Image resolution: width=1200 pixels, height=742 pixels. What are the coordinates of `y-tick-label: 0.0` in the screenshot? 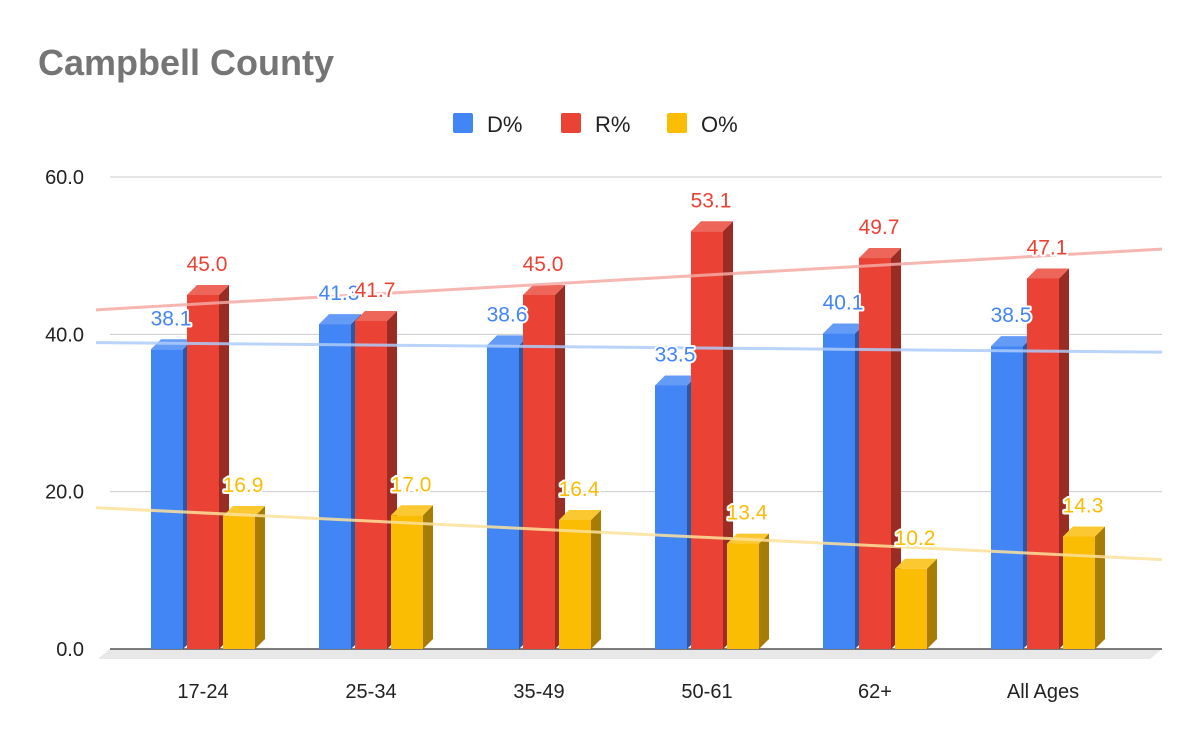 It's located at (70, 650).